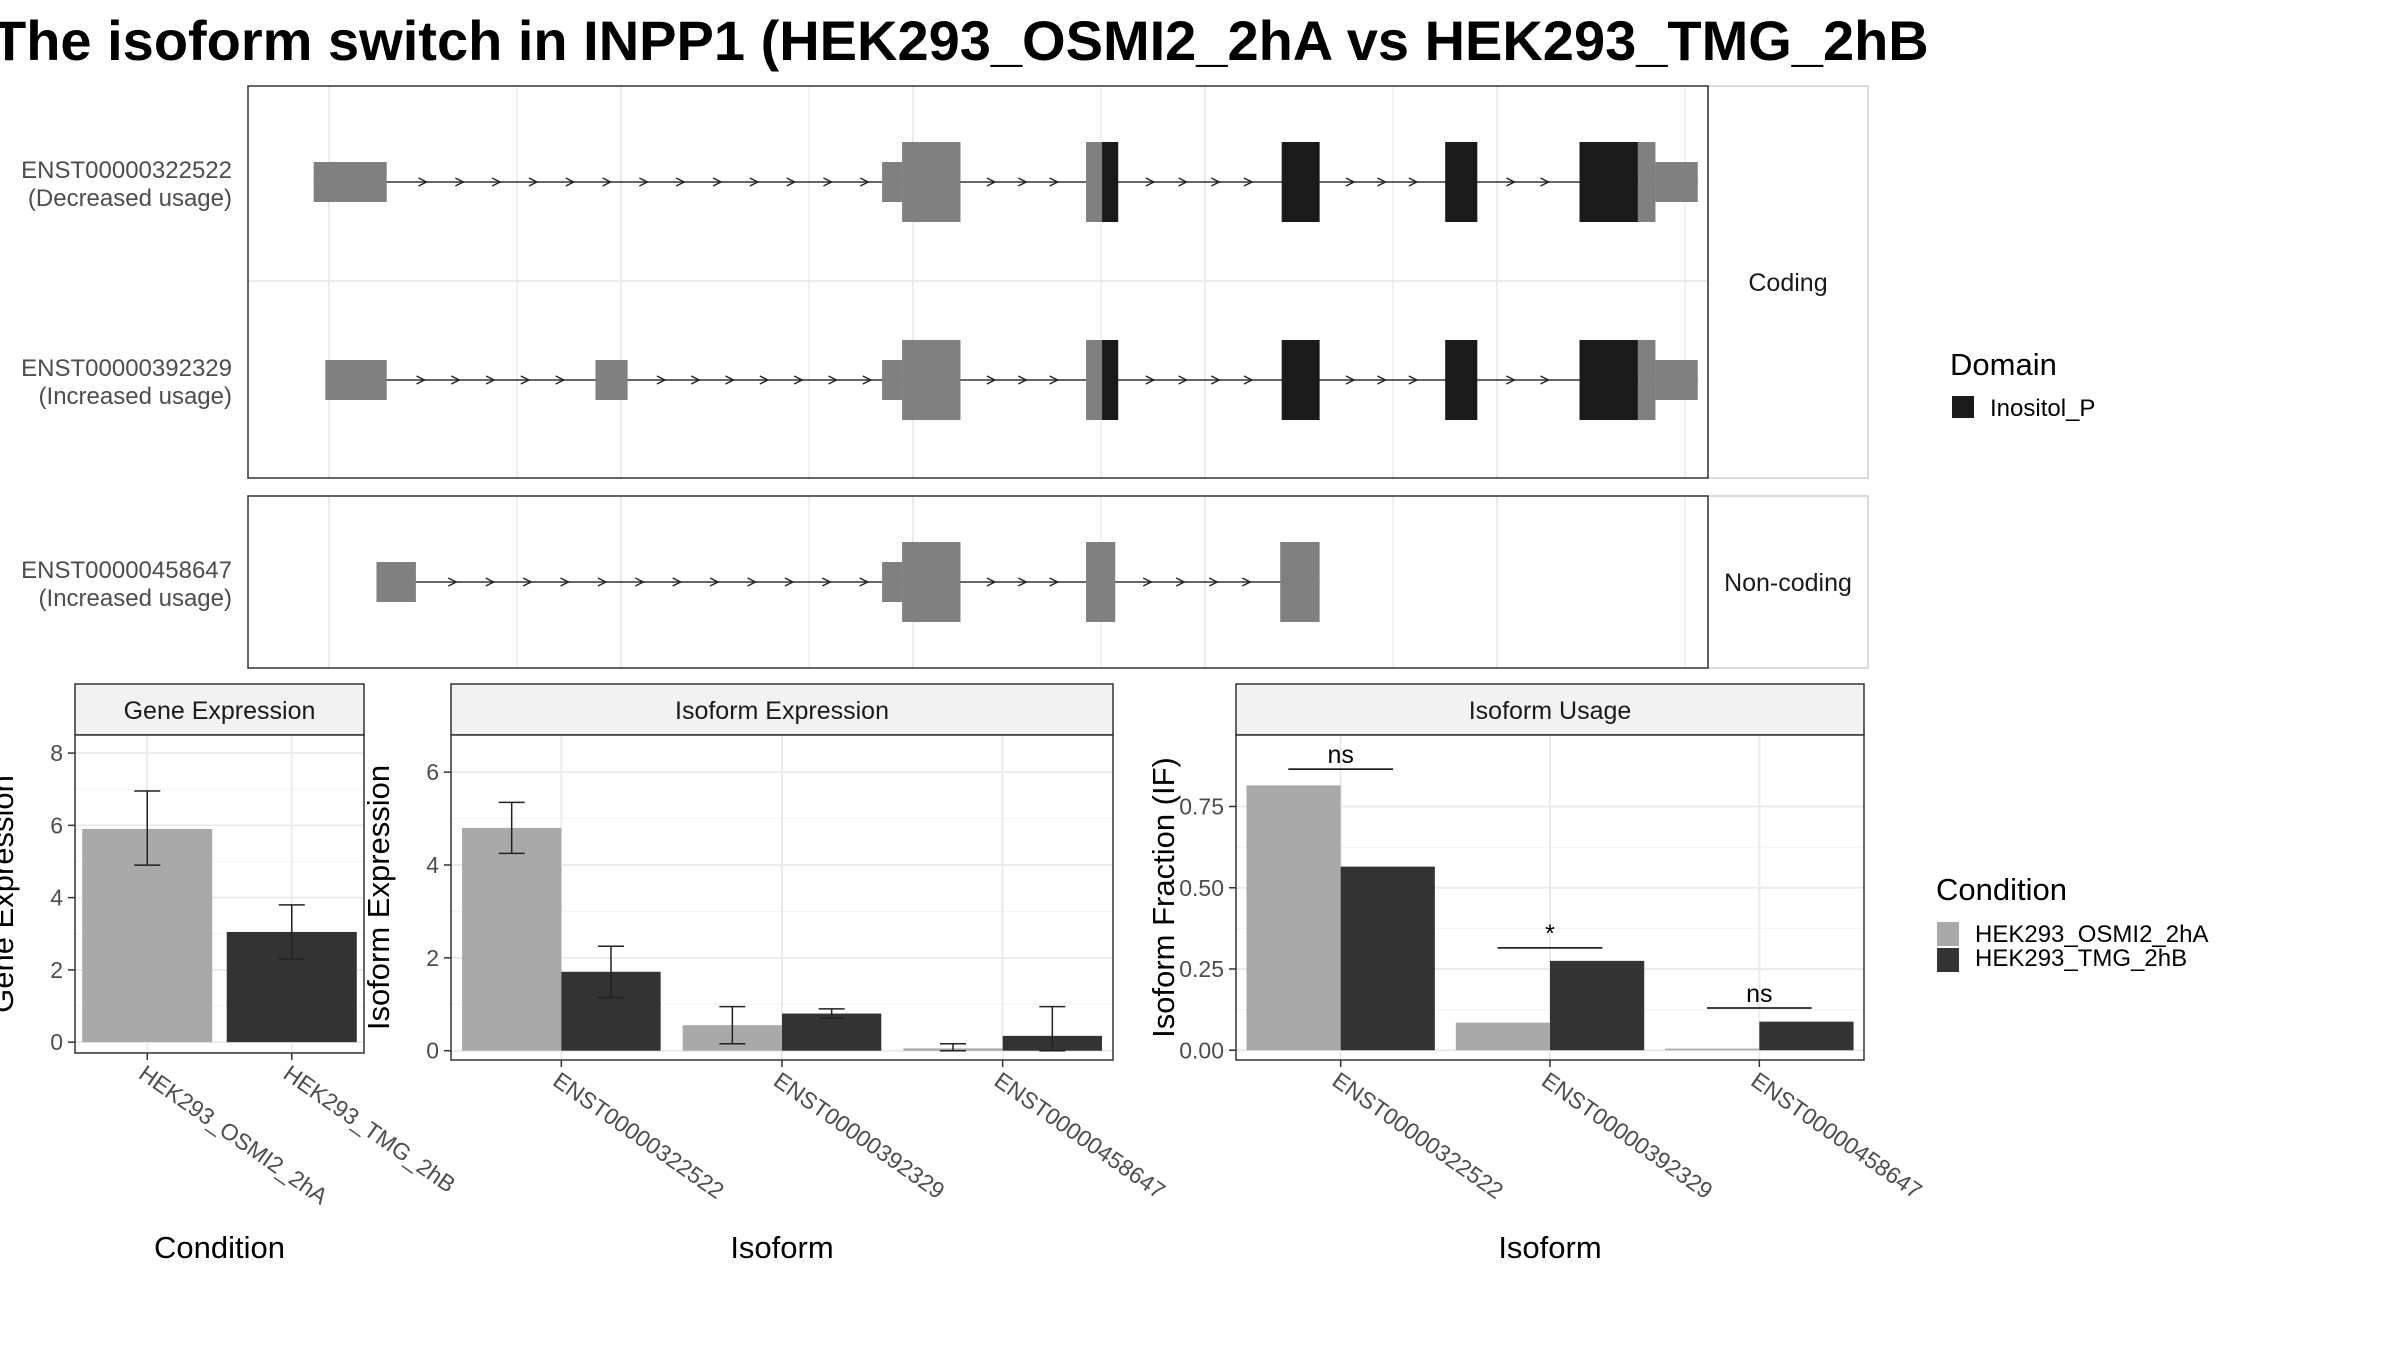 The height and width of the screenshot is (1350, 2400). What do you see at coordinates (2003, 364) in the screenshot?
I see `domain-legend-title: Domain` at bounding box center [2003, 364].